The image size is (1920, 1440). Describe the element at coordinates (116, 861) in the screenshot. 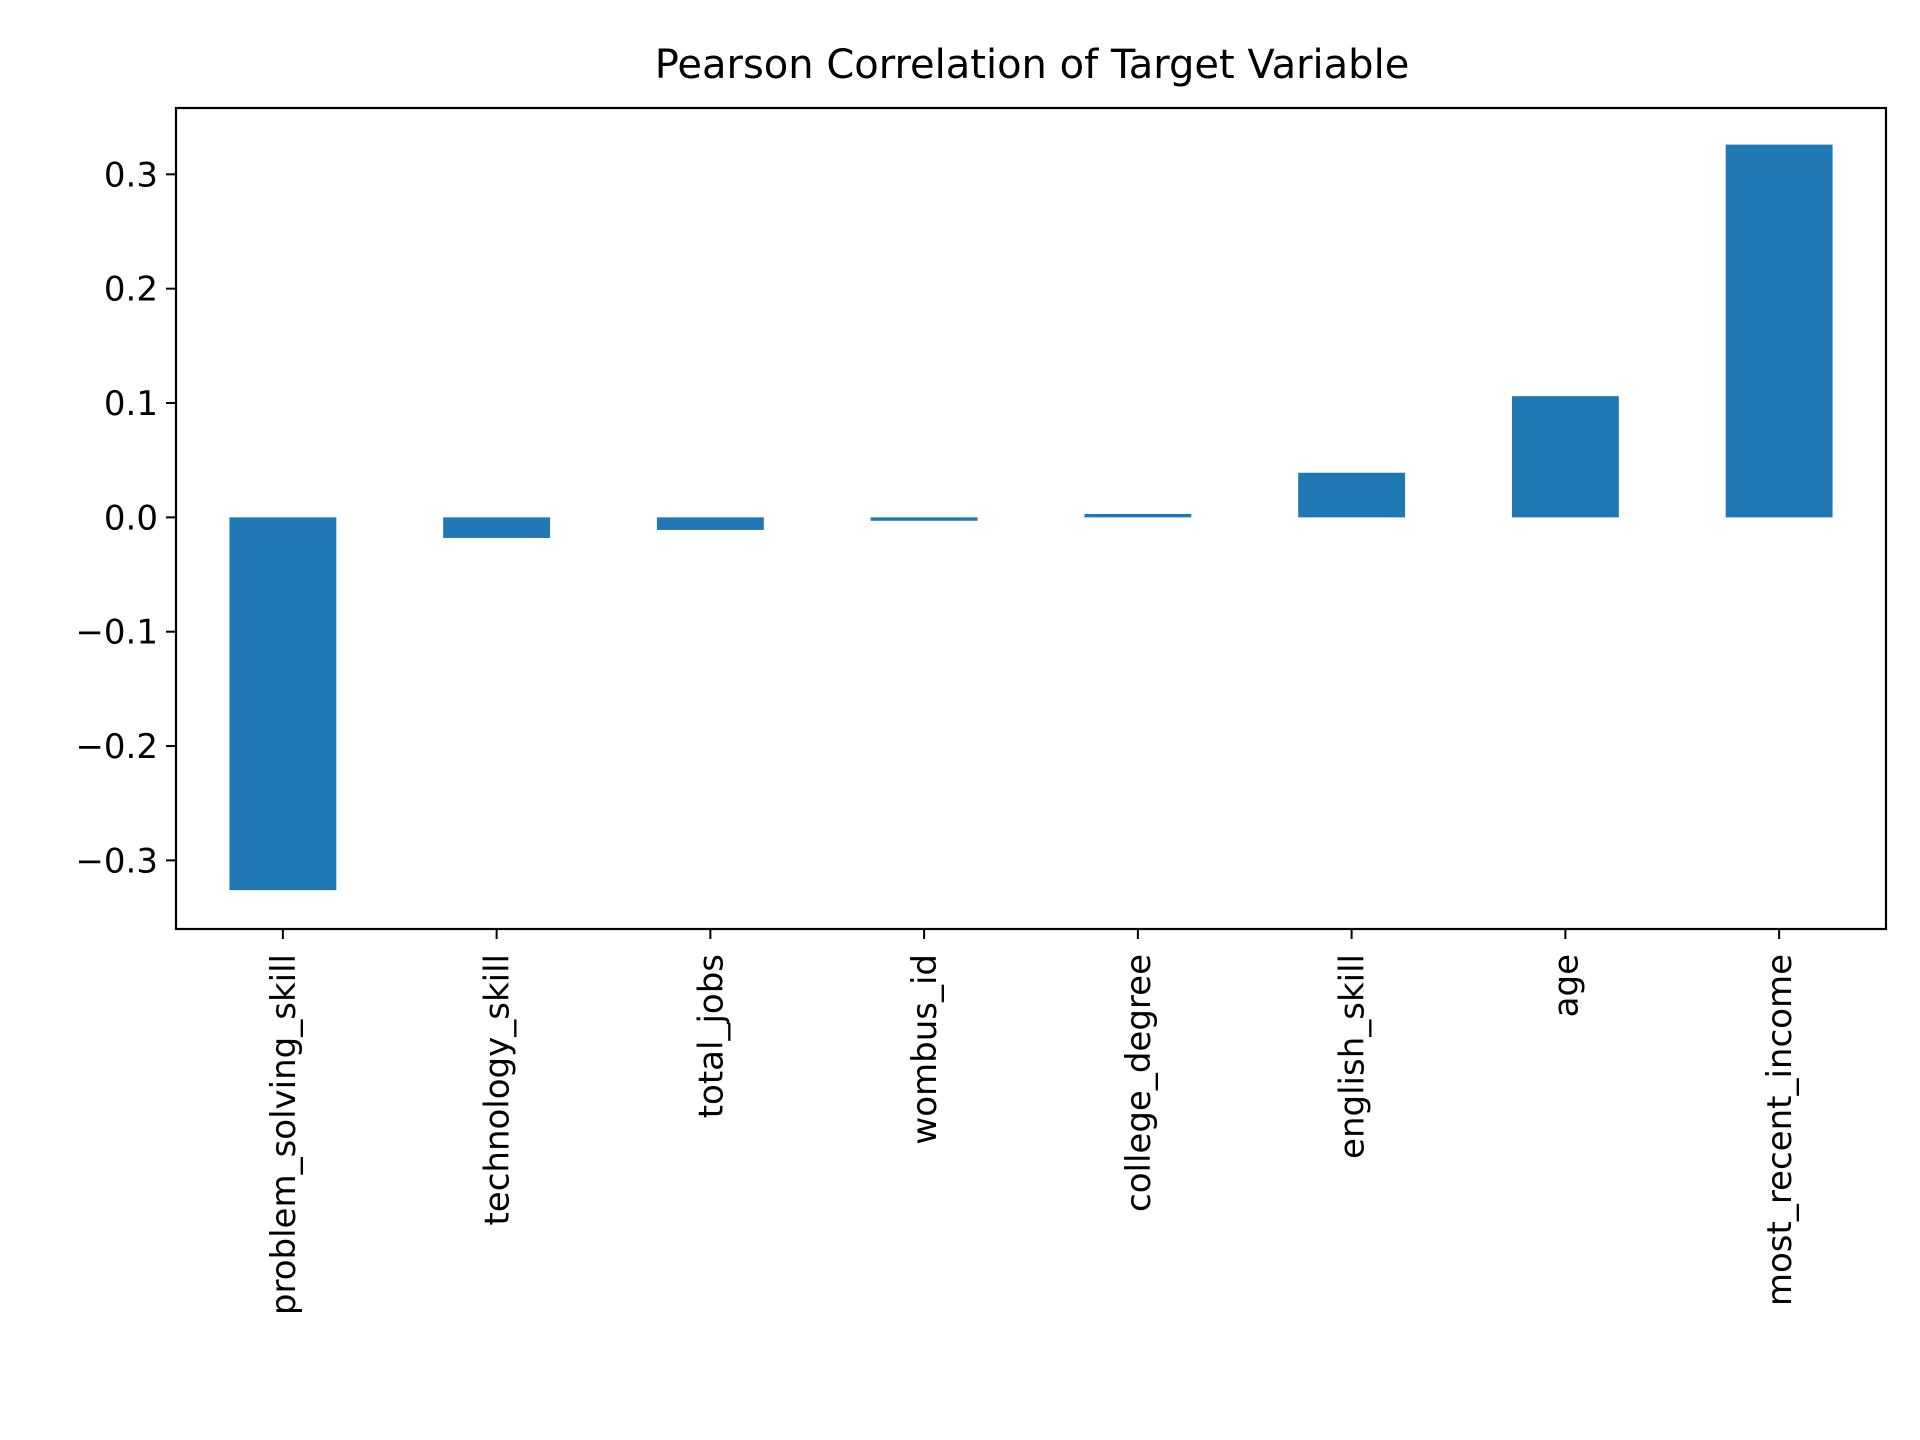

I see `y-tick-label: −0.3` at that location.